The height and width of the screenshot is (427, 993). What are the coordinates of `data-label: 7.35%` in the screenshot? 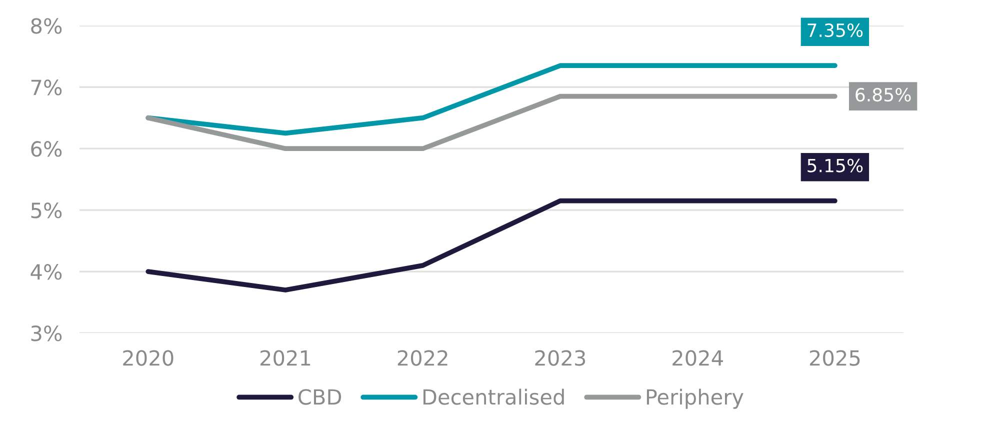 It's located at (835, 30).